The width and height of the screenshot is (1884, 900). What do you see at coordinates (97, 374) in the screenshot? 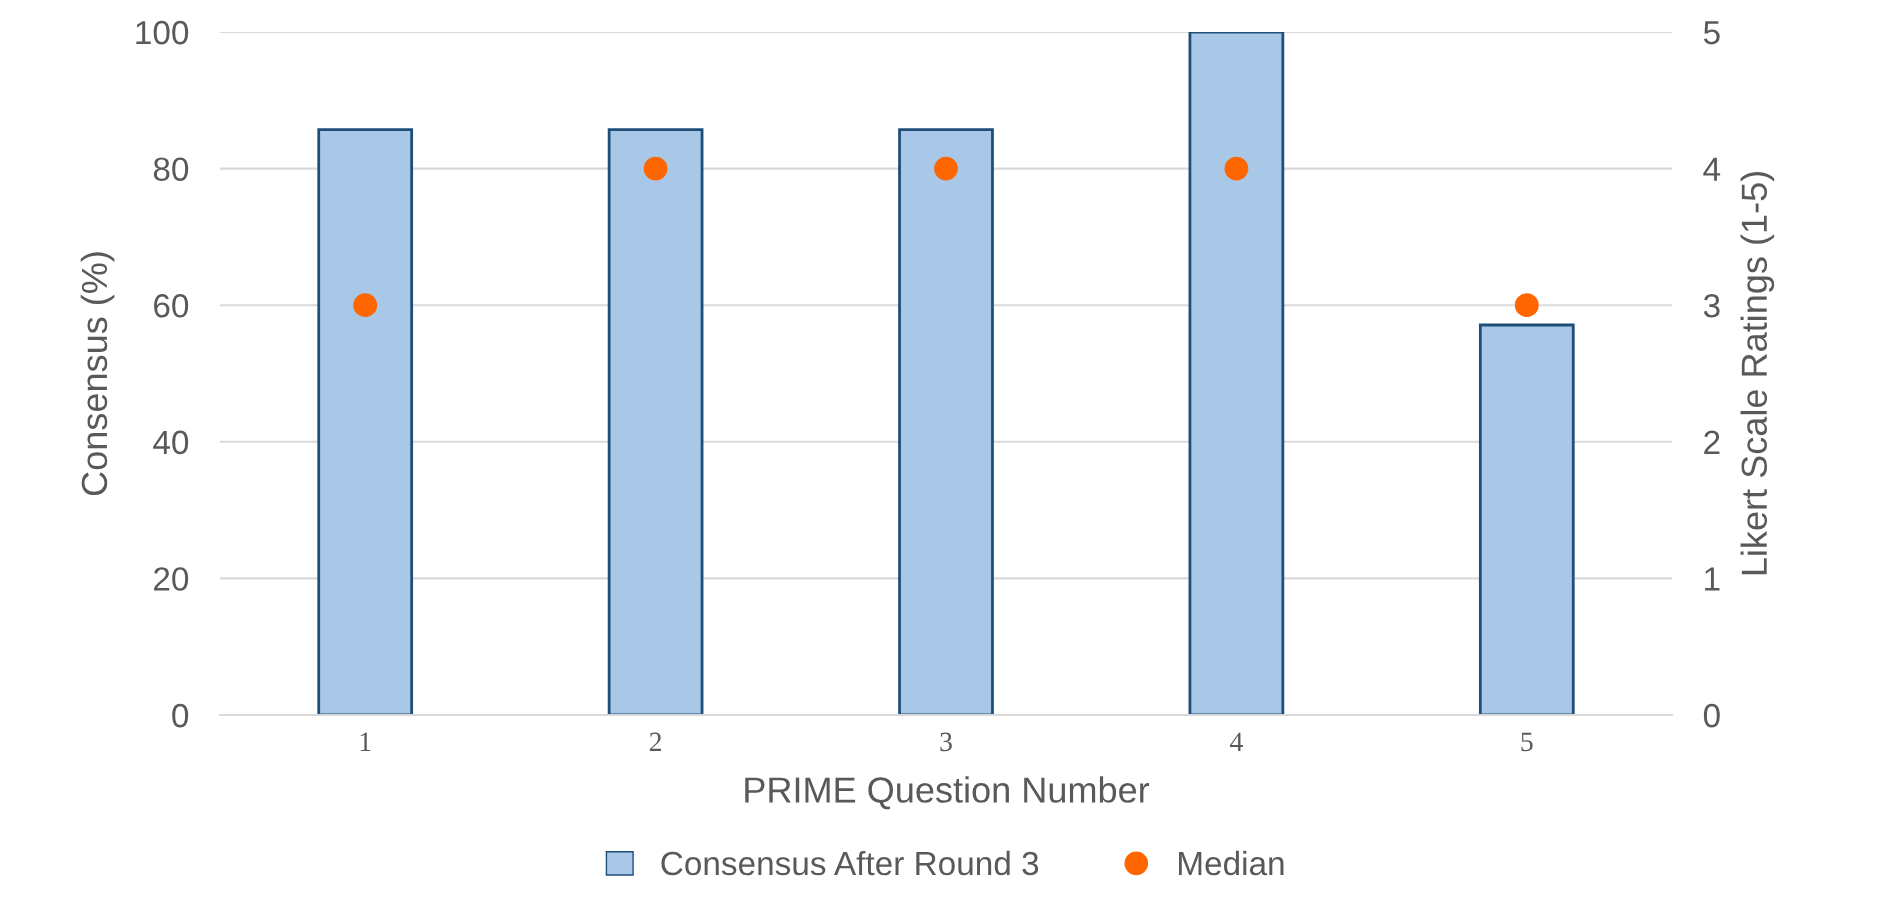
I see `y-axis-title: Consensus (%)` at bounding box center [97, 374].